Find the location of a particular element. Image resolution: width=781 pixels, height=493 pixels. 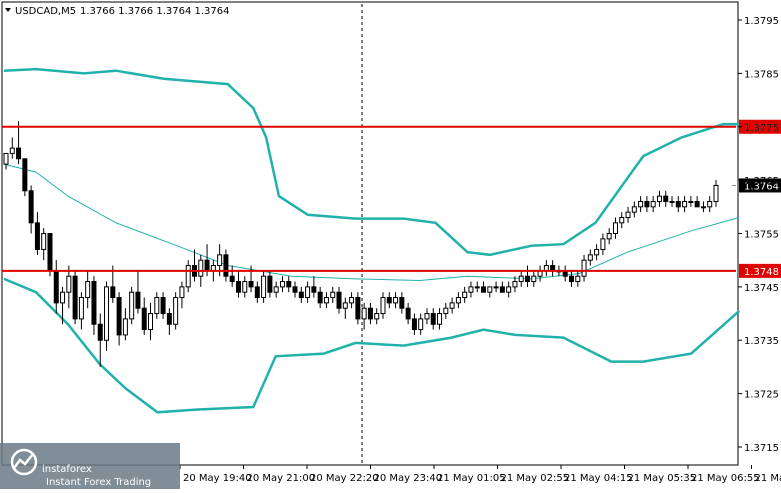

price-tick-label: 1.3775 is located at coordinates (761, 128).